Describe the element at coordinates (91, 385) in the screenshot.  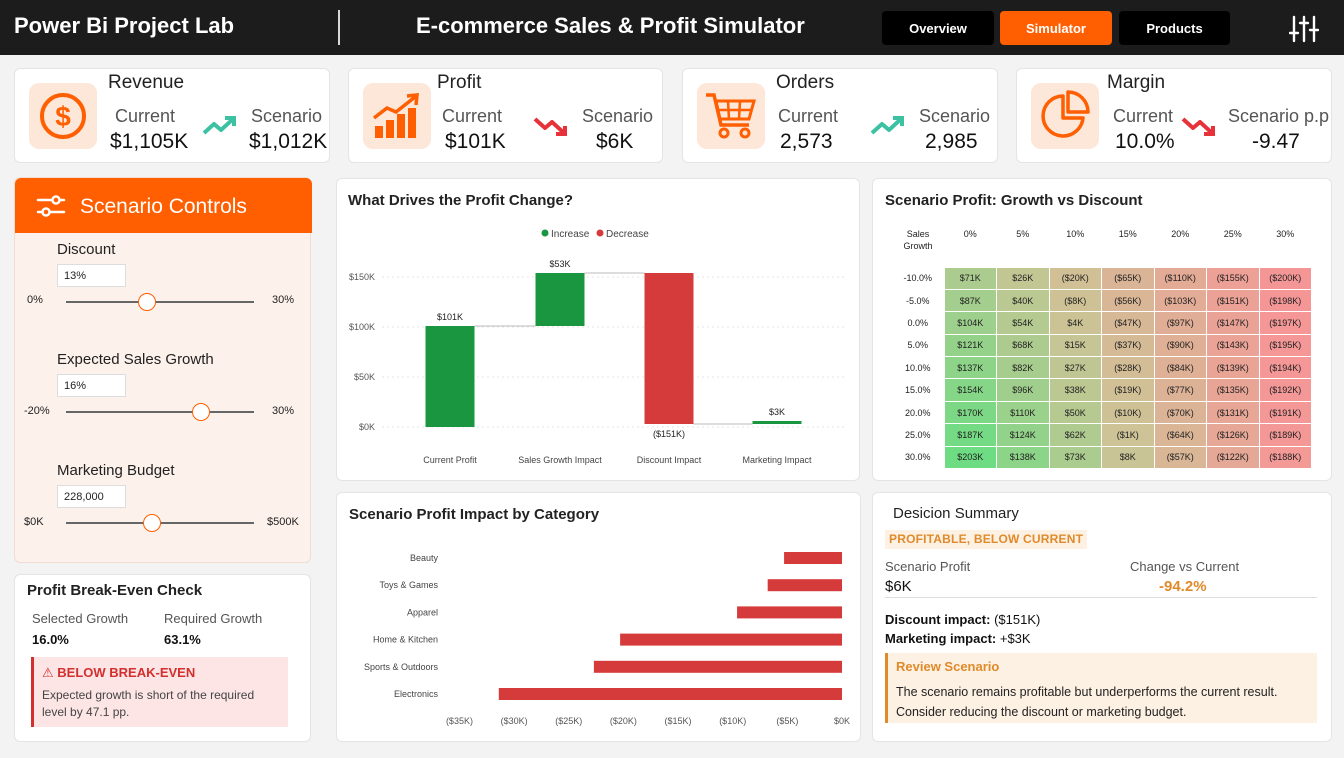
I see `sales-growth-value-box: 16%` at that location.